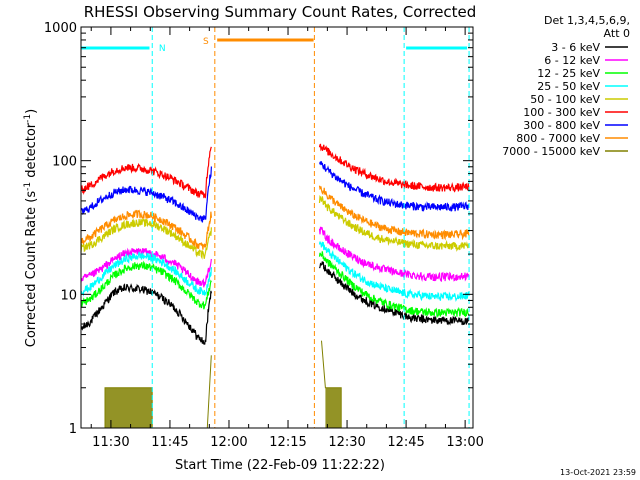 The width and height of the screenshot is (640, 480). I want to click on legend-label-100-300-kev: 100 - 300 keV, so click(561, 112).